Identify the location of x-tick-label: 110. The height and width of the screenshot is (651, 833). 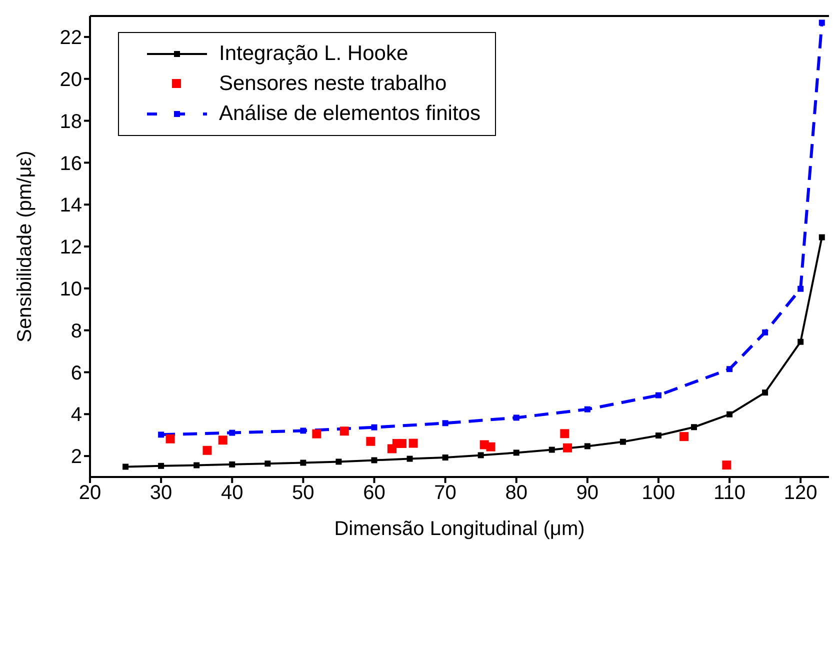
(730, 493).